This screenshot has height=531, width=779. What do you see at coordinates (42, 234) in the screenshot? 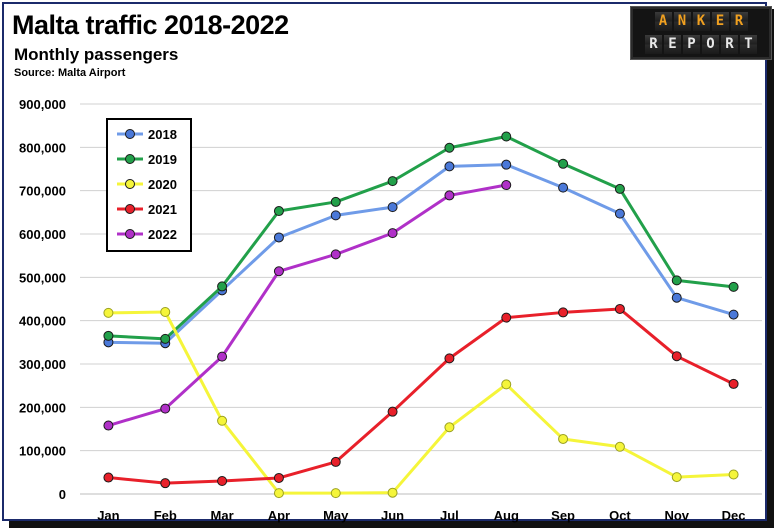
I see `y-tick-label: 600,000` at bounding box center [42, 234].